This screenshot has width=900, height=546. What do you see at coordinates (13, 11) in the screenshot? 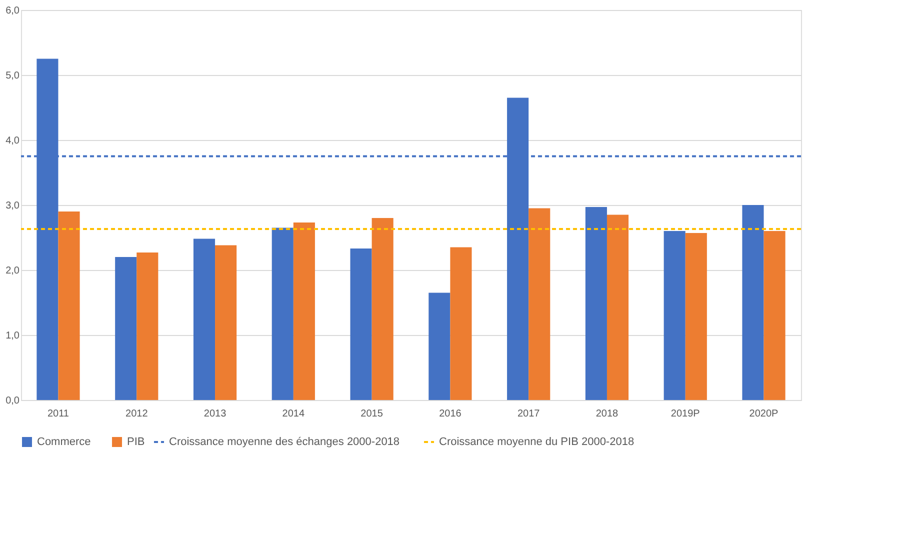
I see `y-tick-label: 6,0` at bounding box center [13, 11].